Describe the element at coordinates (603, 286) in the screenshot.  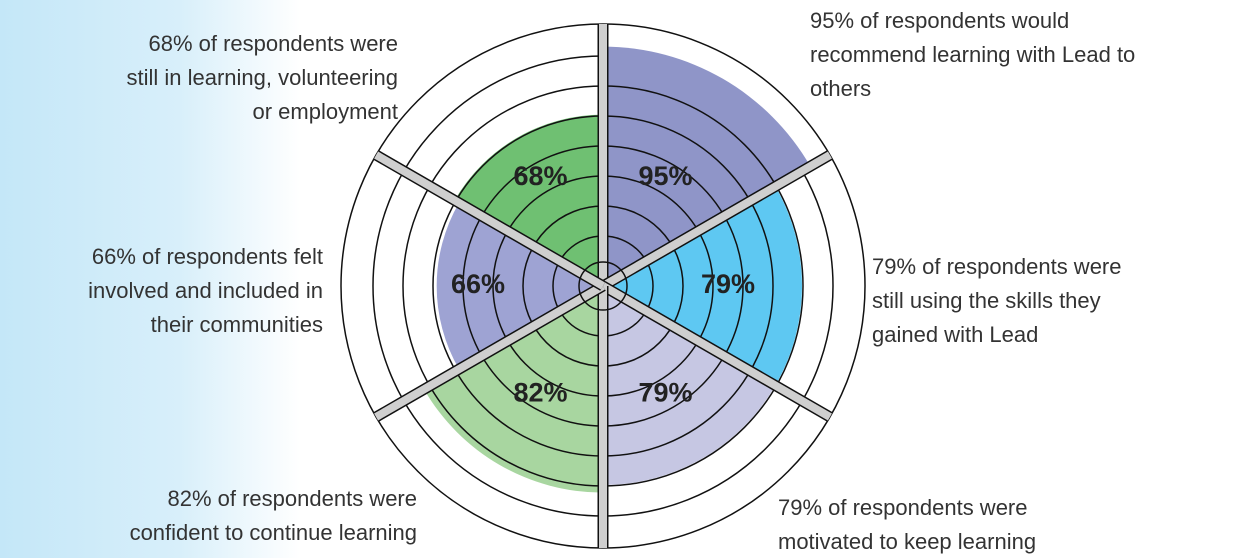
I see `hub` at that location.